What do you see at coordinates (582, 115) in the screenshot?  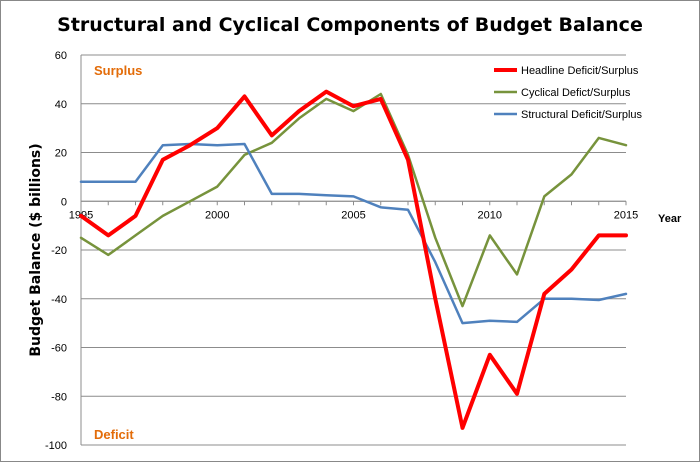 I see `legend-label: Structural Deficit/Surplus` at bounding box center [582, 115].